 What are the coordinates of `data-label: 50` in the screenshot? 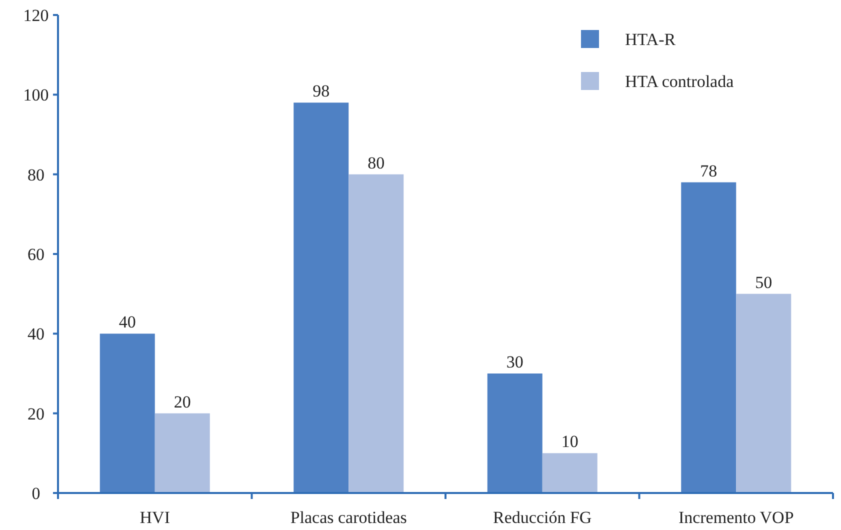 It's located at (763, 282).